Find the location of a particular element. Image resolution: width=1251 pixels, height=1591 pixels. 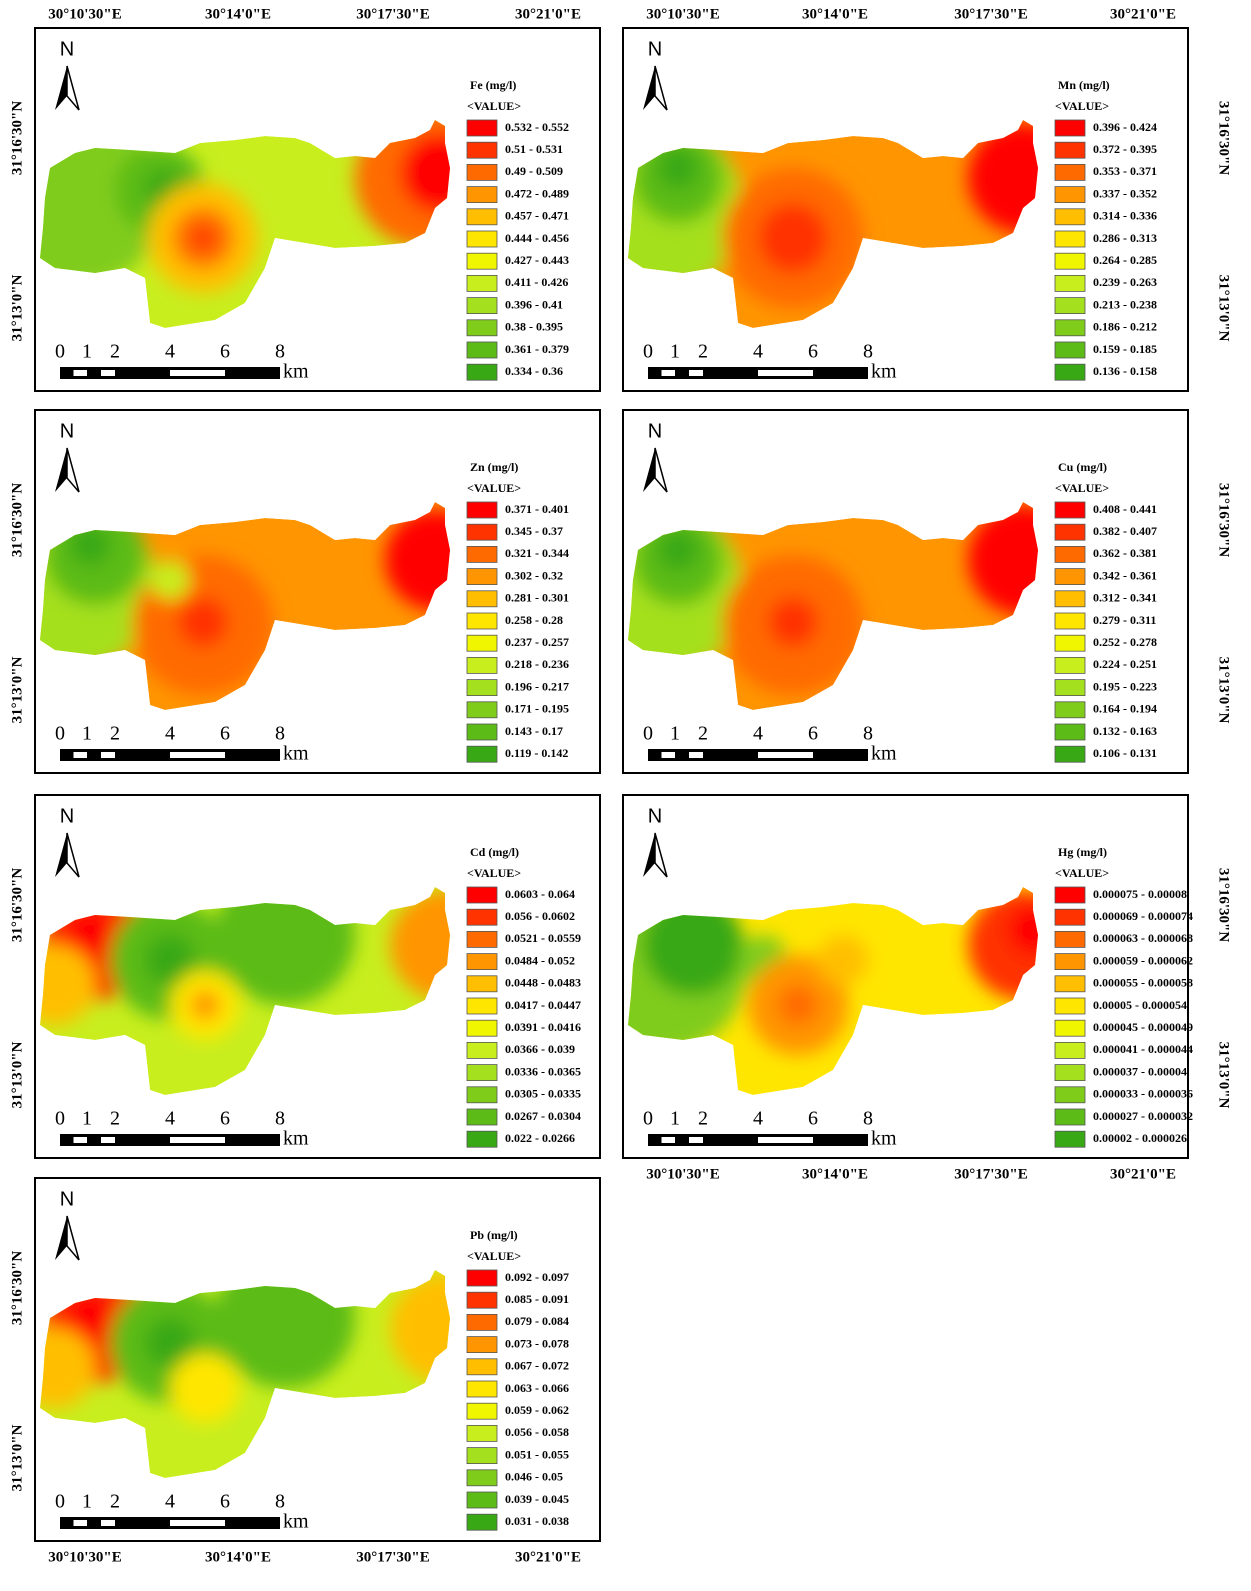

legend-label: 0.079 - 0.084 is located at coordinates (537, 1321).